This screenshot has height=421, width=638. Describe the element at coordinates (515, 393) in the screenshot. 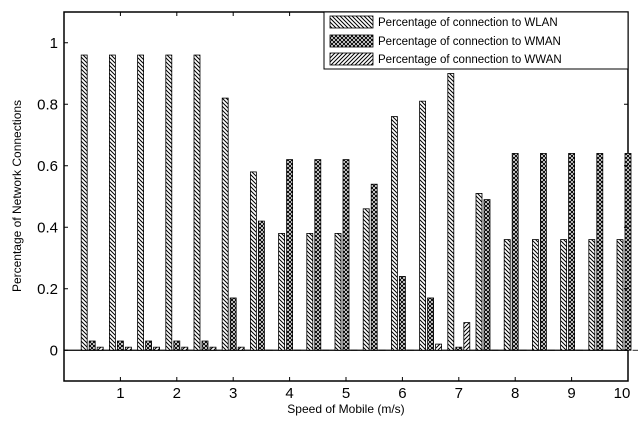

I see `x-tick-label-7: 8` at that location.